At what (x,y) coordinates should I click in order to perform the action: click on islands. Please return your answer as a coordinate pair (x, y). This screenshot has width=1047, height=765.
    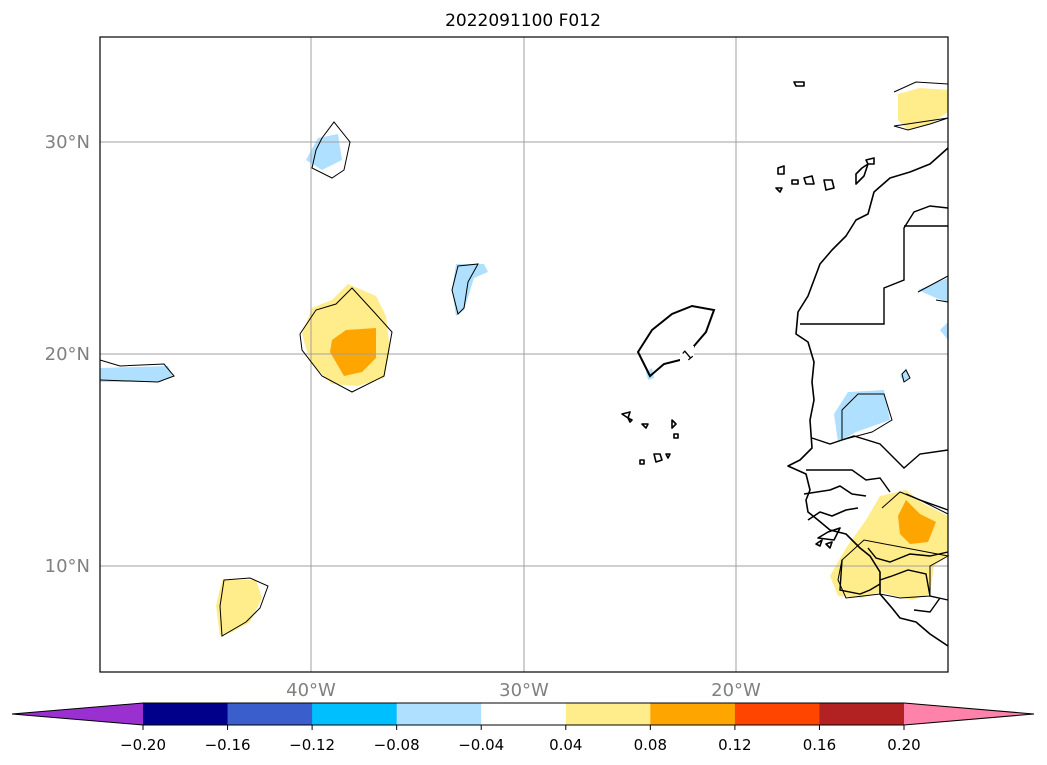
    Looking at the image, I should click on (748, 273).